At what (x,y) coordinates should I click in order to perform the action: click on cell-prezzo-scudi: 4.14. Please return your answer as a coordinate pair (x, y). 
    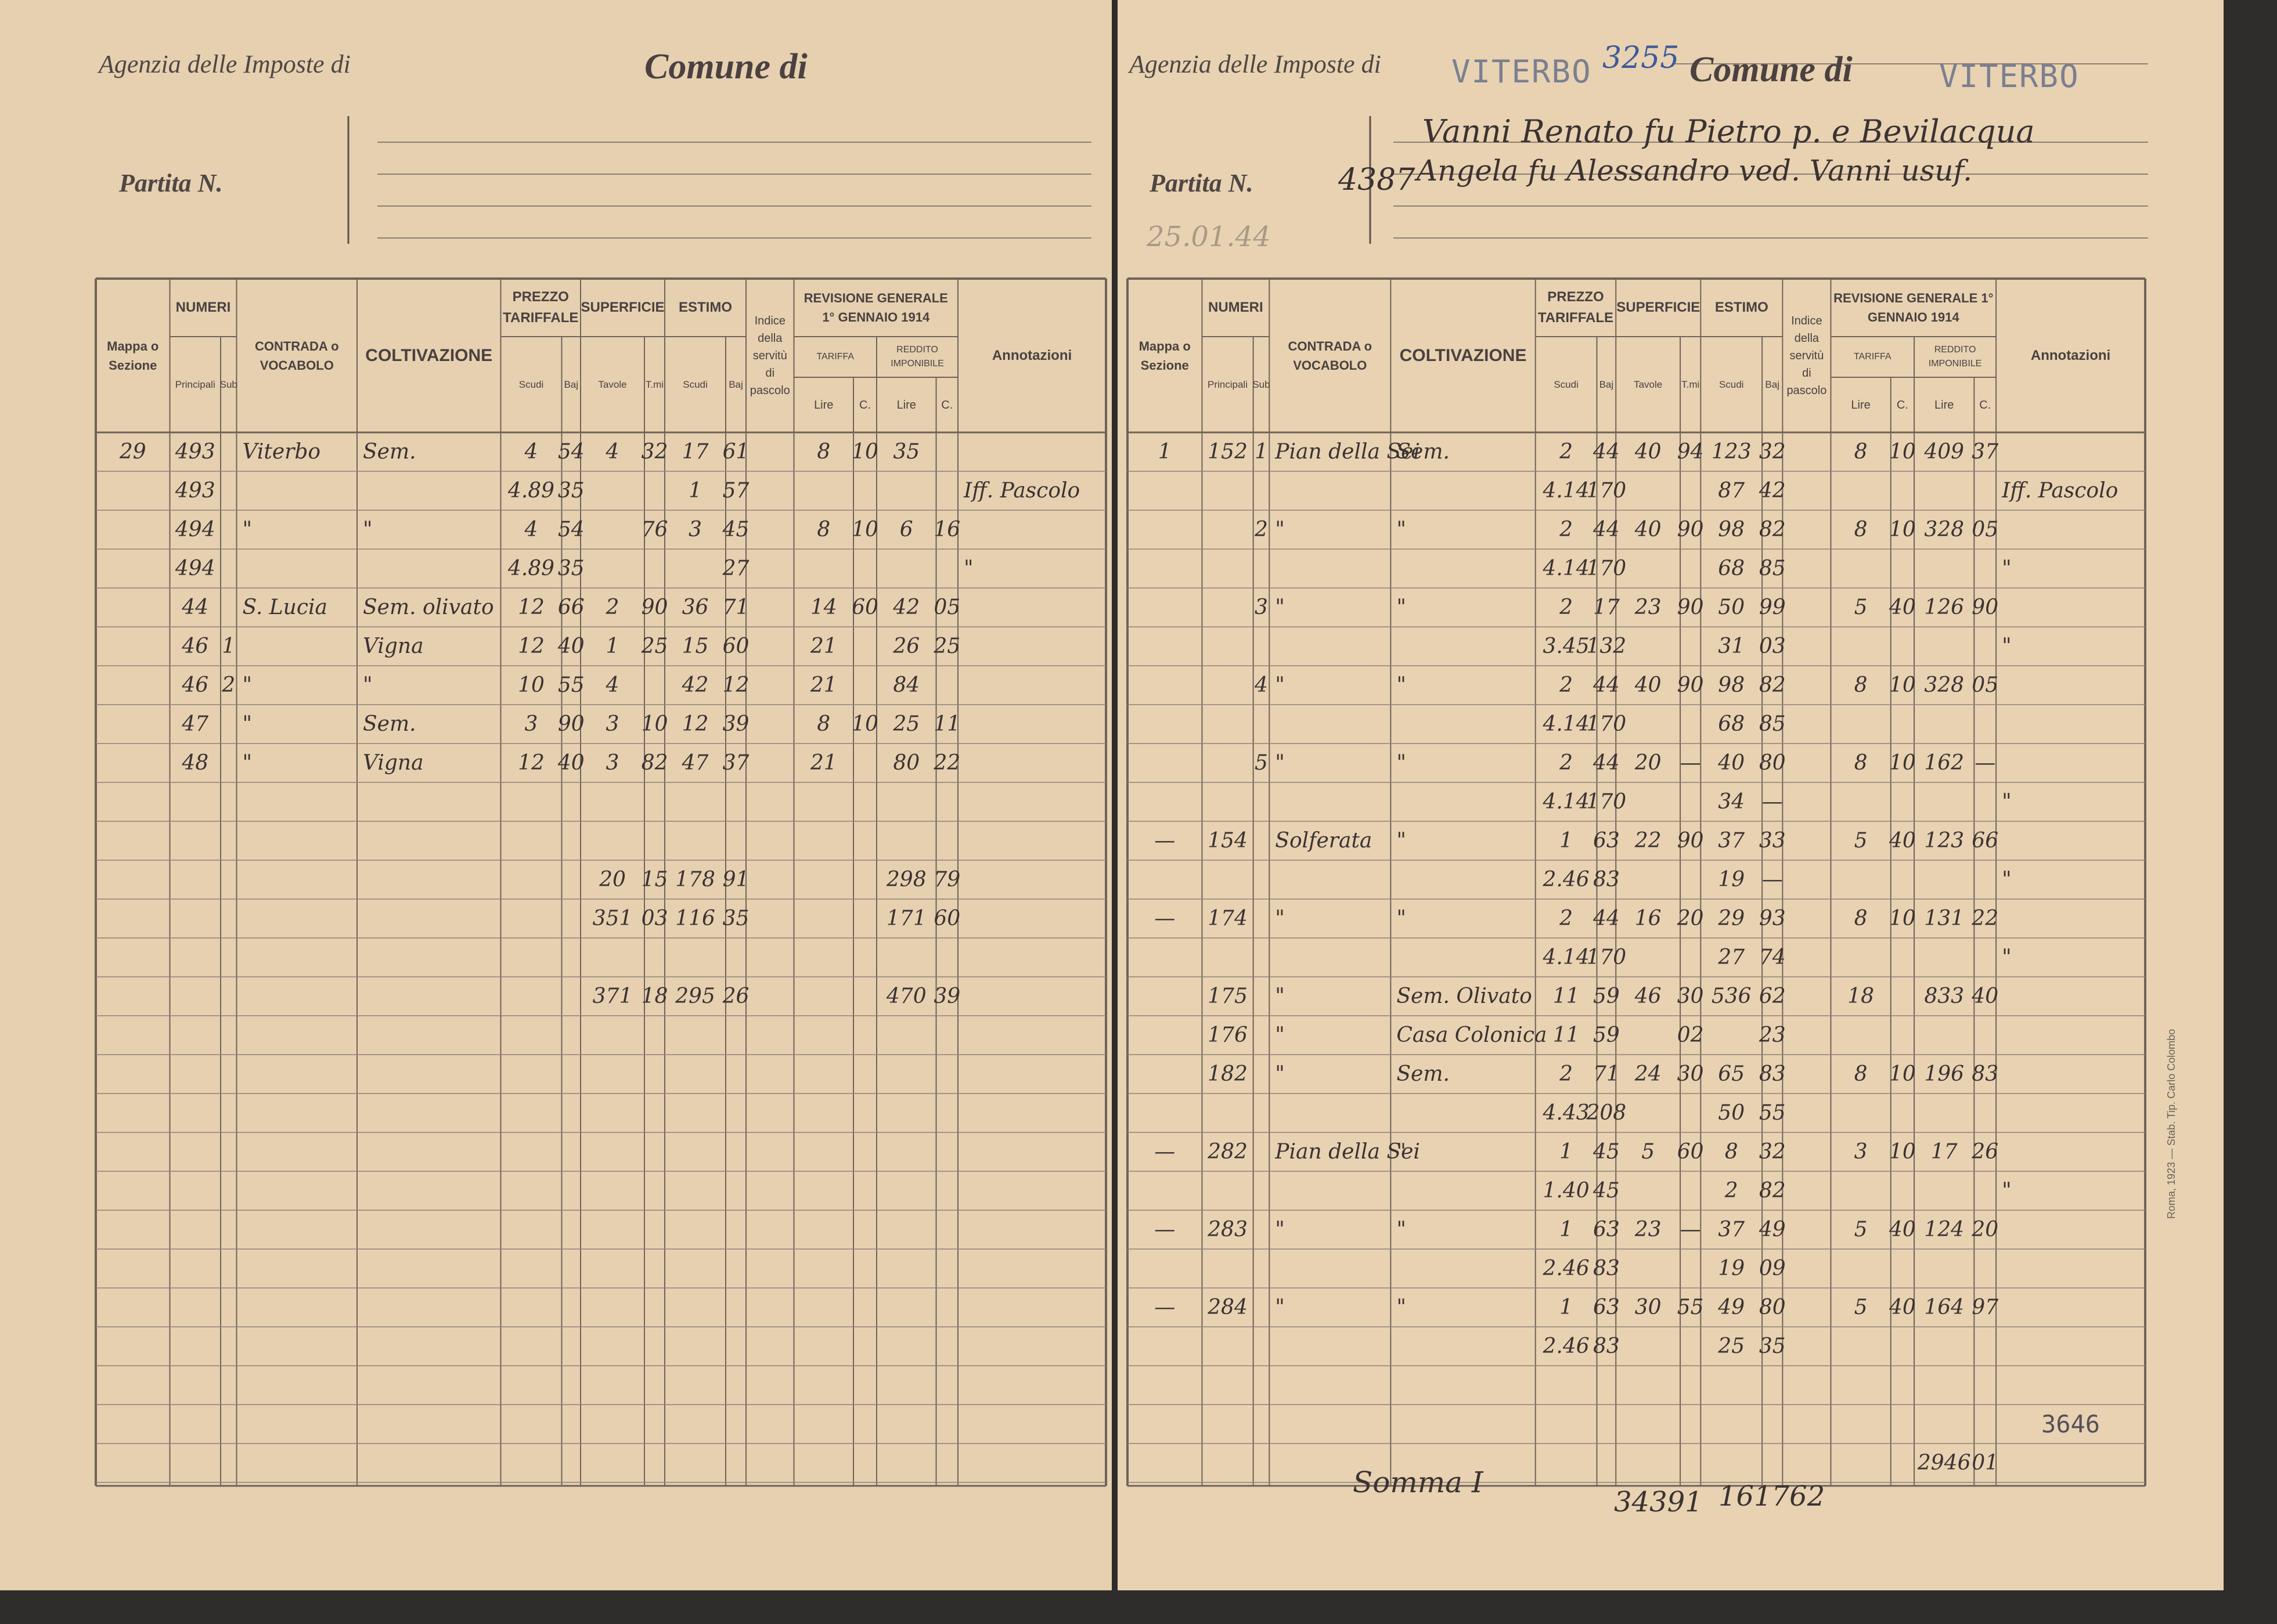
    Looking at the image, I should click on (1566, 802).